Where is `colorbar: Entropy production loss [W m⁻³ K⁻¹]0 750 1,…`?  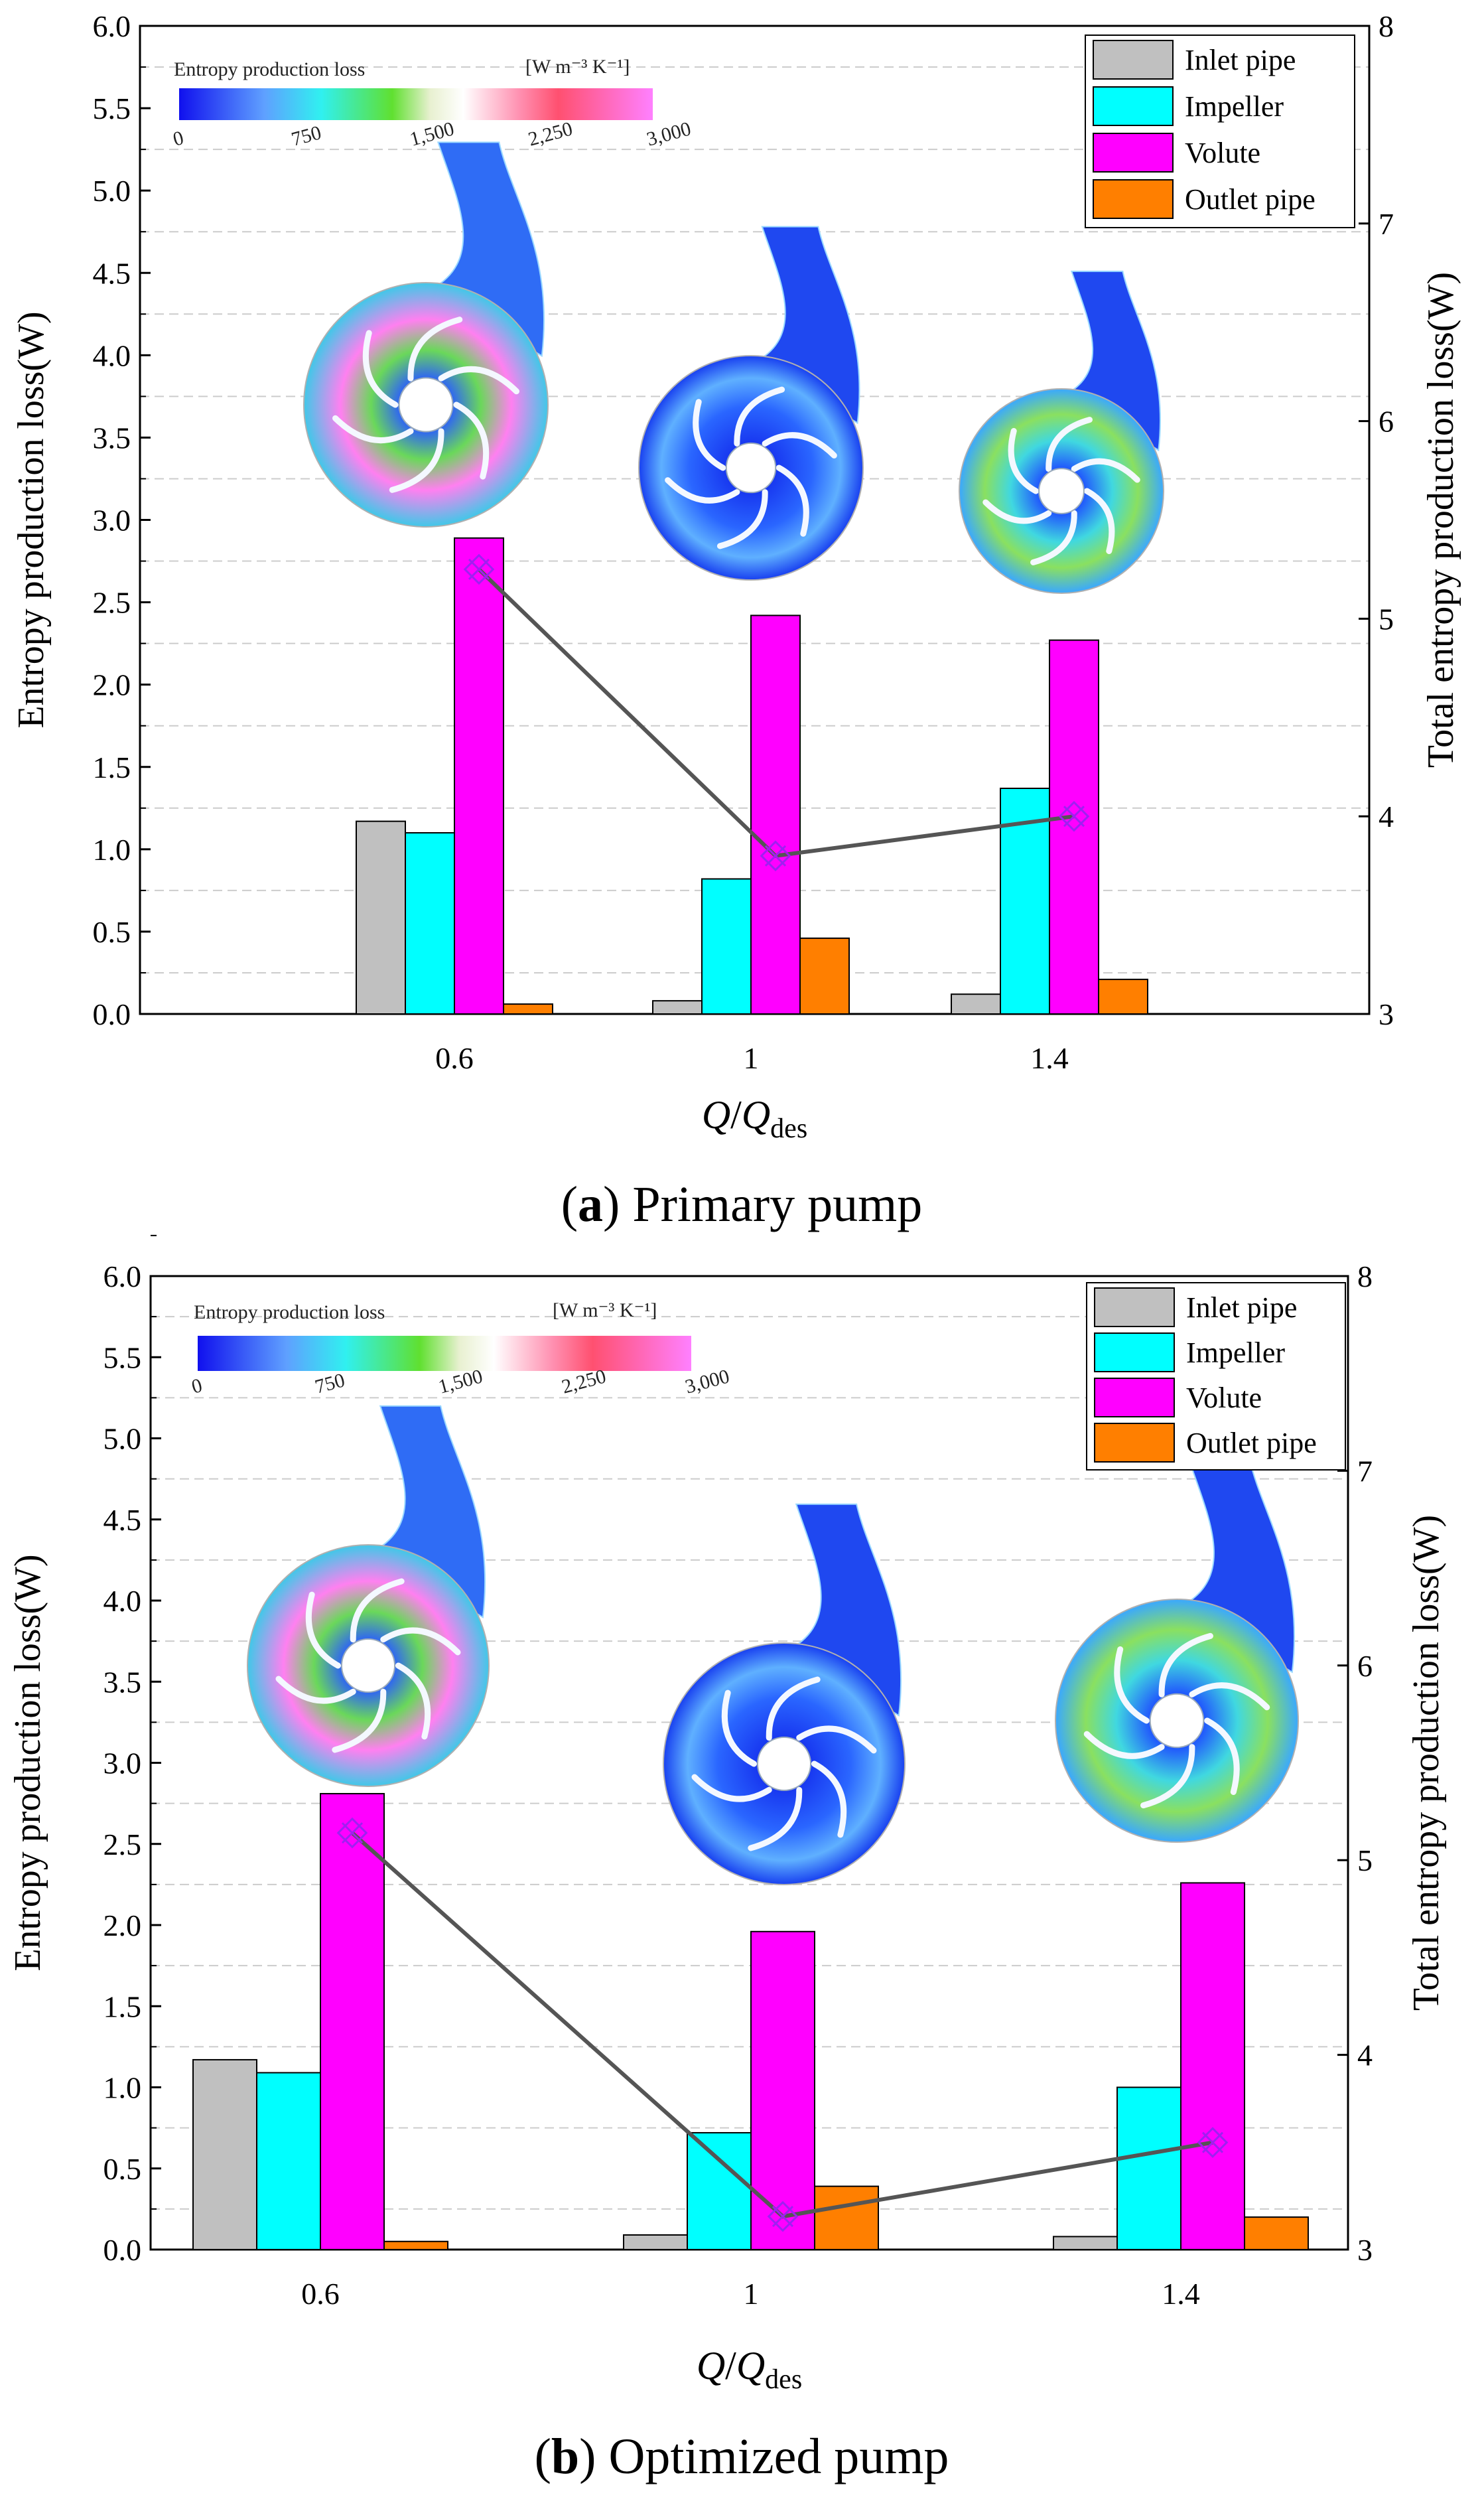
colorbar: Entropy production loss [W m⁻³ K⁻¹]0 750 1,… is located at coordinates (460, 1348).